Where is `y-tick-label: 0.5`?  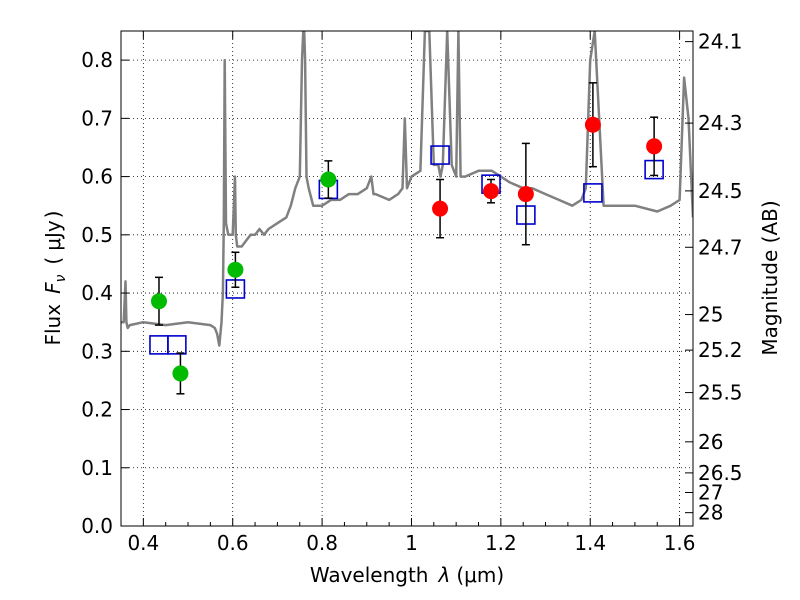 y-tick-label: 0.5 is located at coordinates (97, 235).